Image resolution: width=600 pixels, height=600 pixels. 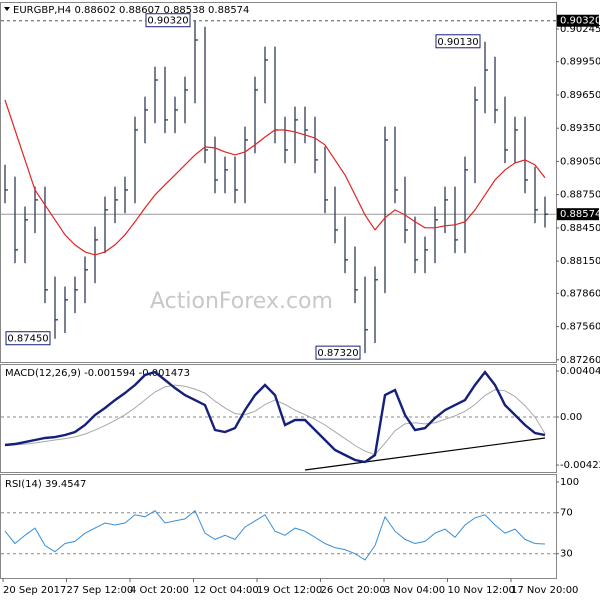 What do you see at coordinates (241, 301) in the screenshot?
I see `watermark: ActionForex.com` at bounding box center [241, 301].